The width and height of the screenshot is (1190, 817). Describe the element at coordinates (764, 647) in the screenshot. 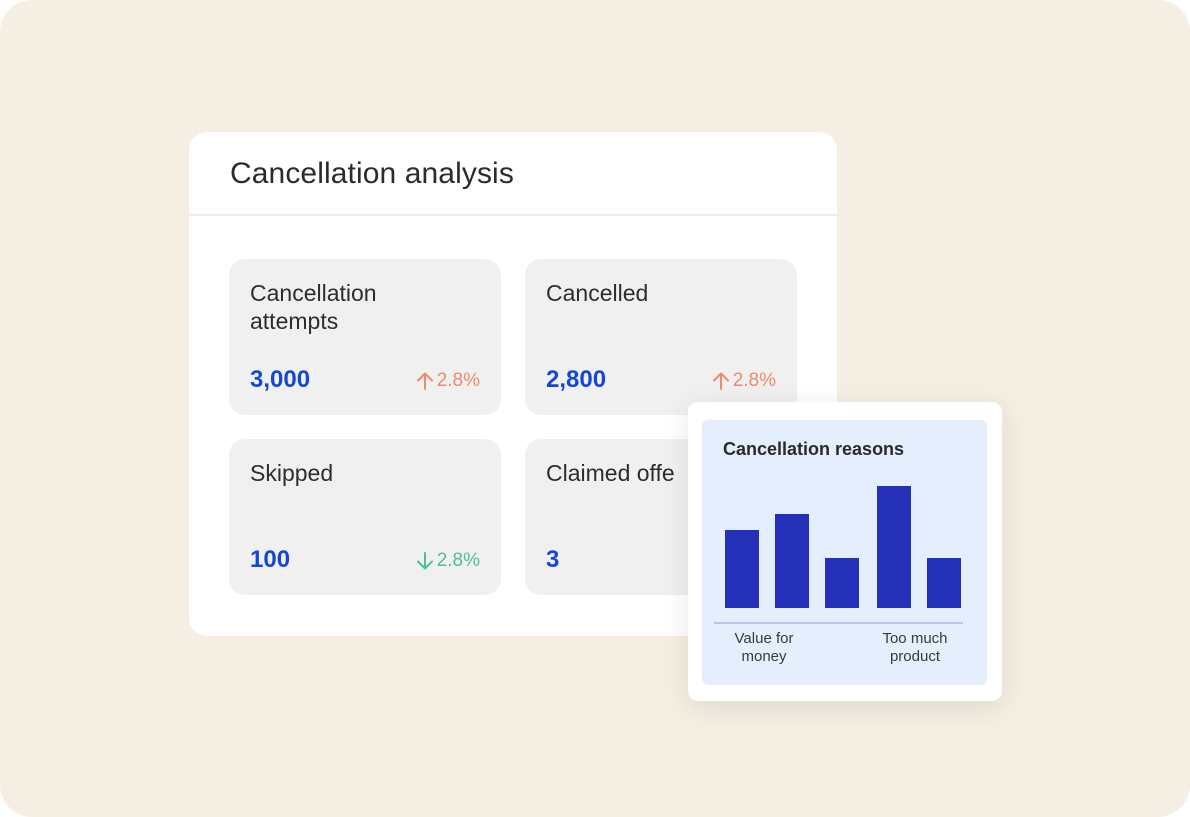

I see `x-tick-label: Value for money` at that location.